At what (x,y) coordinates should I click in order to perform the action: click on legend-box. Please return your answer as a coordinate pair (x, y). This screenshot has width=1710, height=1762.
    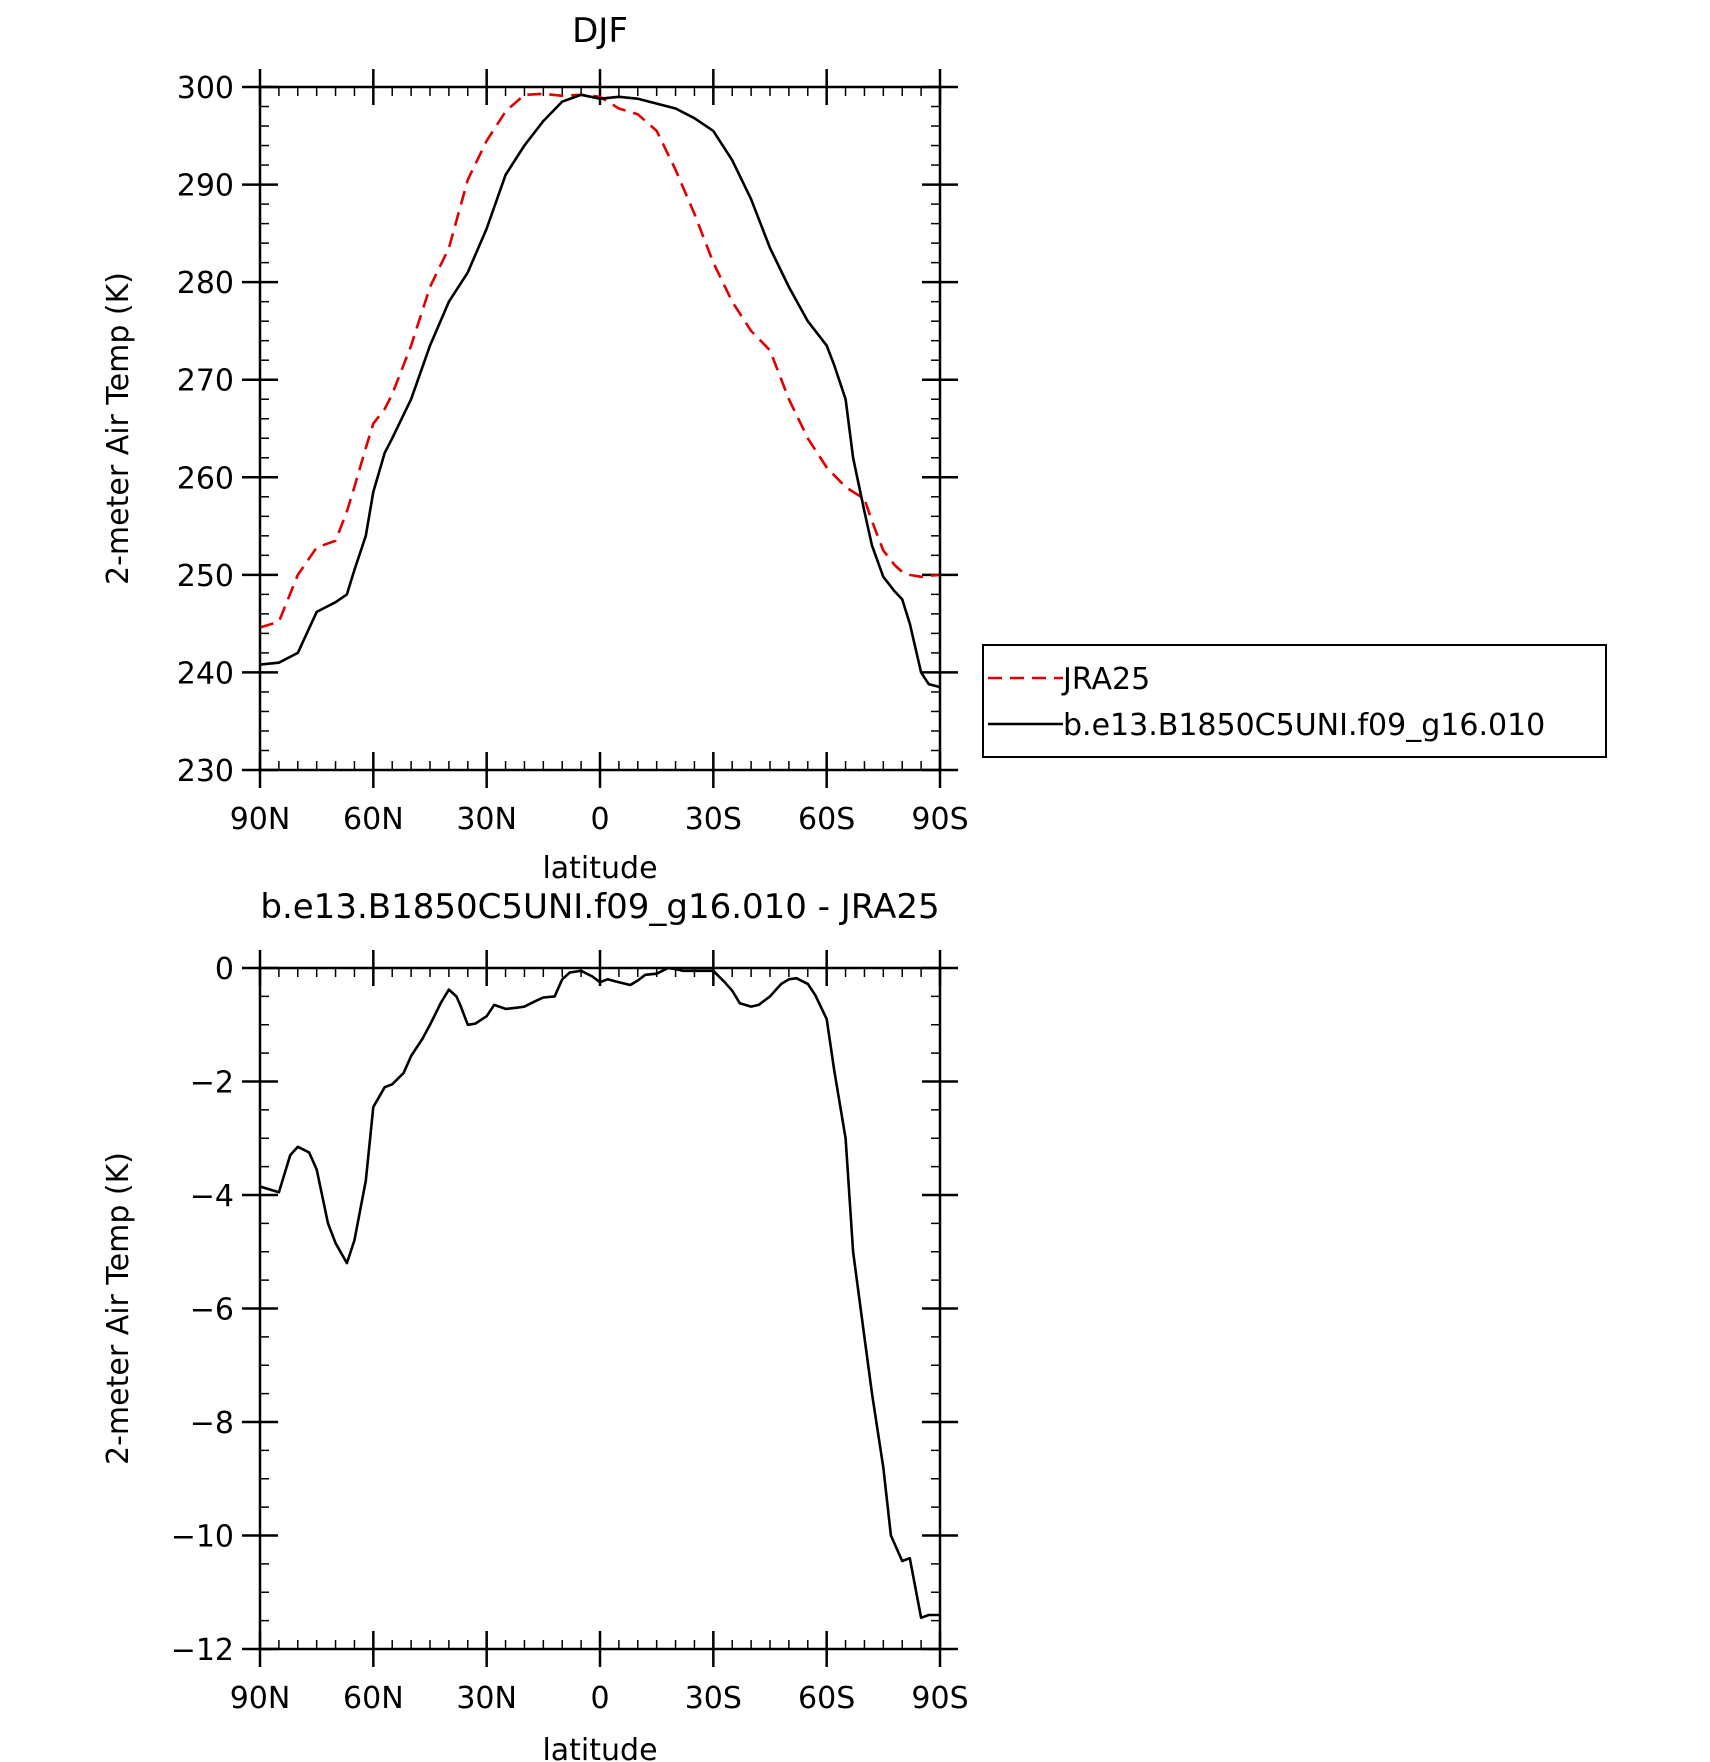
    Looking at the image, I should click on (1294, 701).